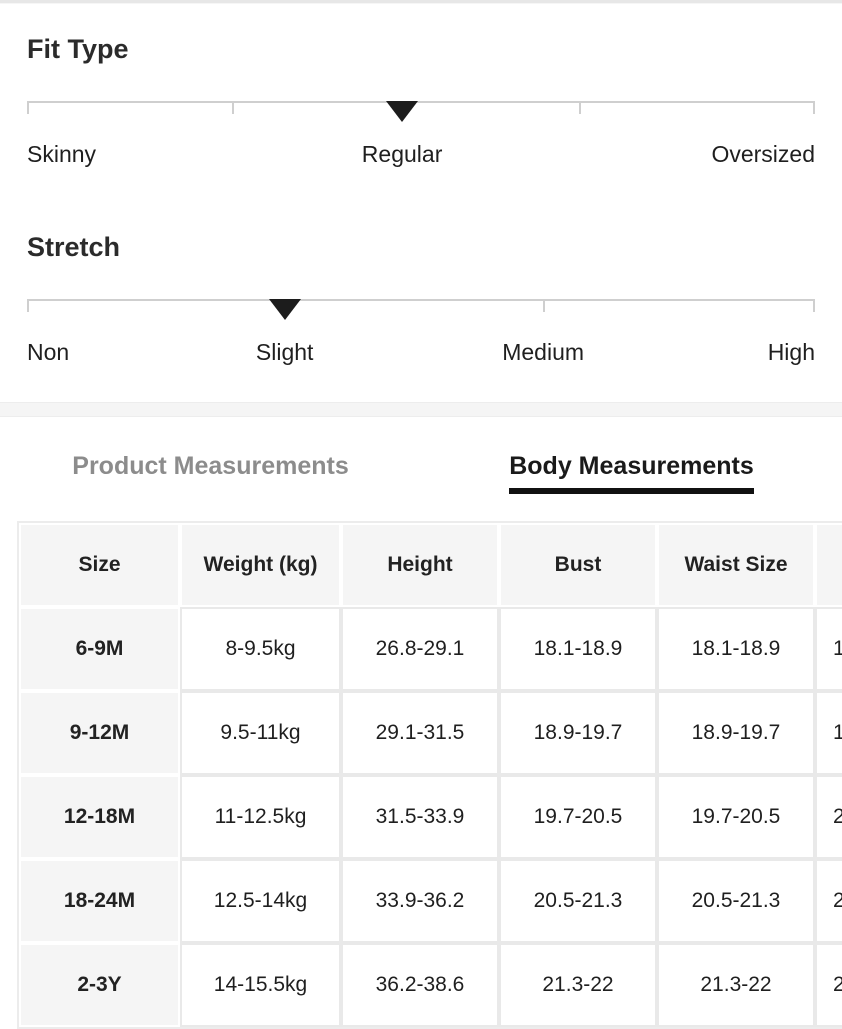 The width and height of the screenshot is (842, 1029). Describe the element at coordinates (402, 111) in the screenshot. I see `fit-type-slider-marker` at that location.